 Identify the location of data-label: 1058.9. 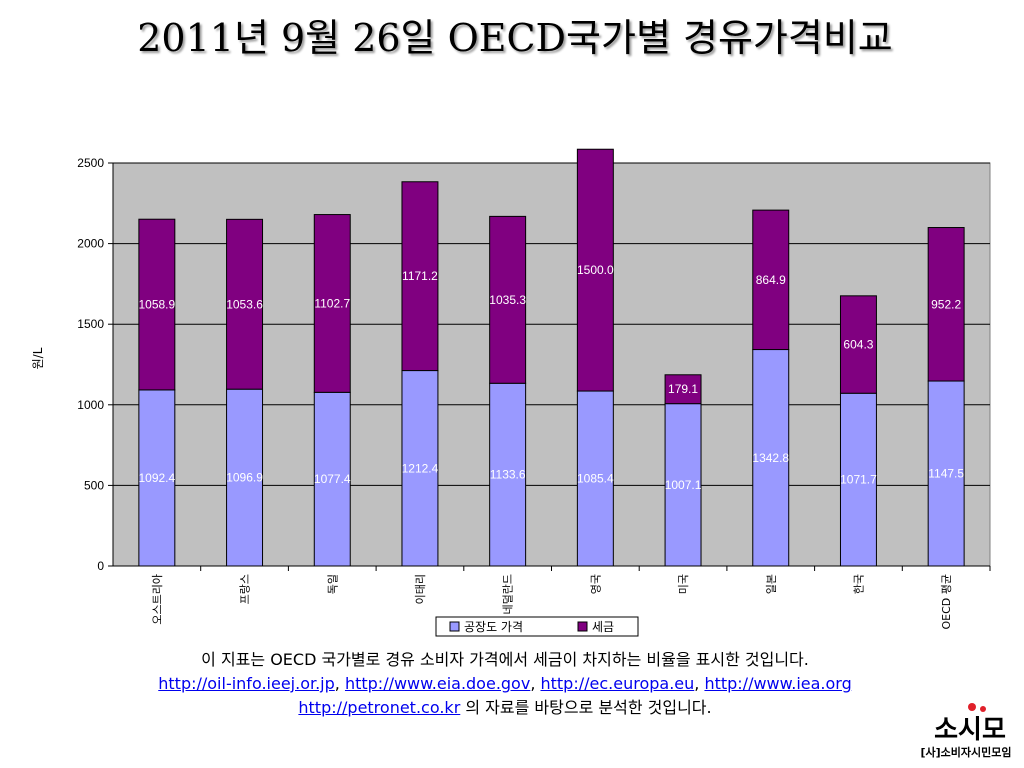
(156, 305).